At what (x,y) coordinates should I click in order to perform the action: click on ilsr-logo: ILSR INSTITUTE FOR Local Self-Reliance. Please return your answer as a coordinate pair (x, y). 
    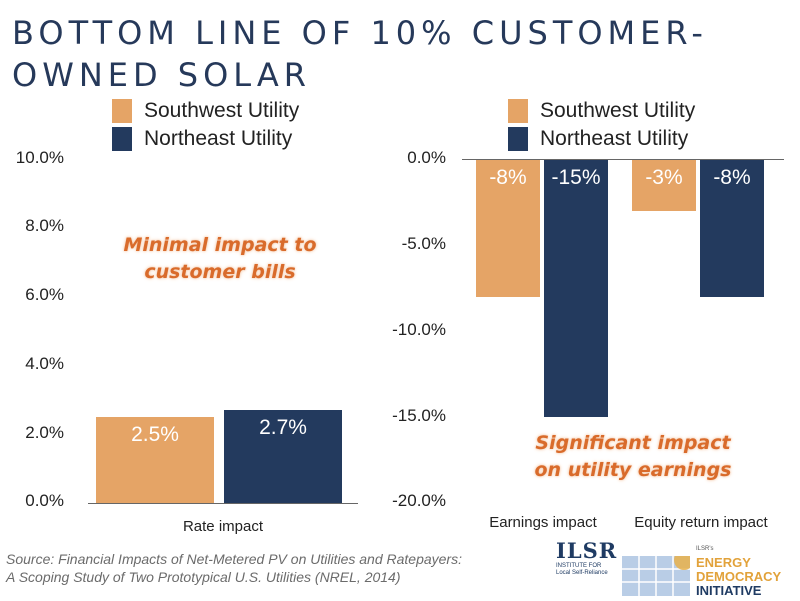
    Looking at the image, I should click on (587, 565).